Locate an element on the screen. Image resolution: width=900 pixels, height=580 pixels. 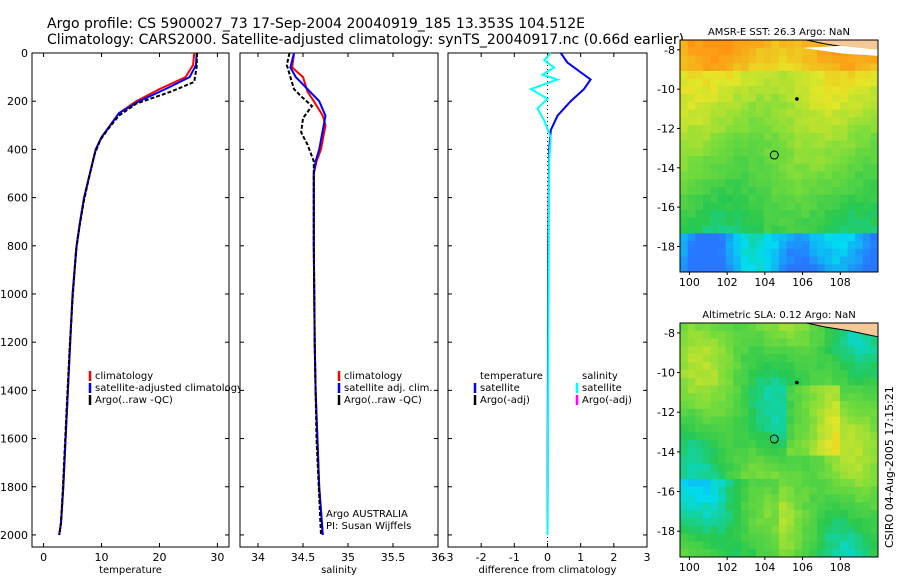
sst-map-xtick-label: 104 is located at coordinates (764, 282).